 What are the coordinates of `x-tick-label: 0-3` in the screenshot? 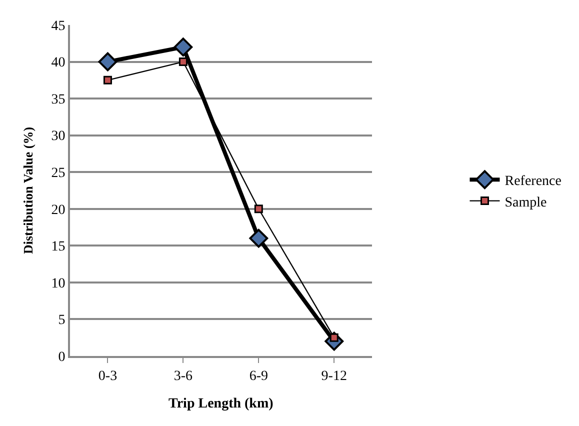 It's located at (108, 376).